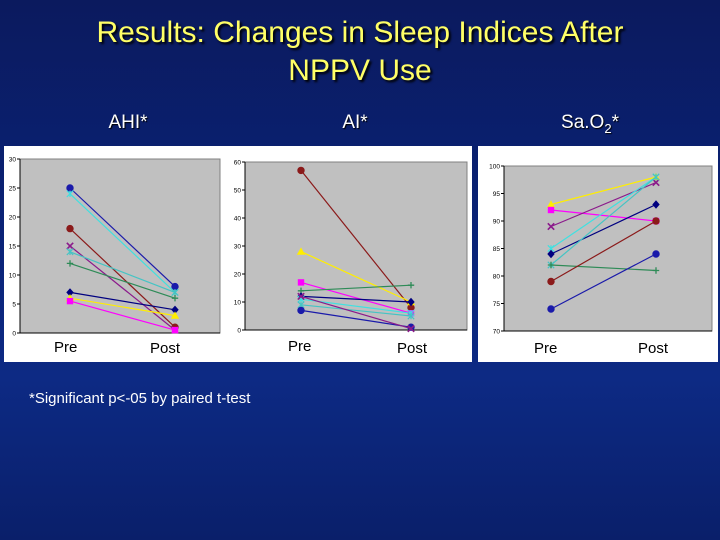  I want to click on sao2-series-5-post-point, so click(656, 204).